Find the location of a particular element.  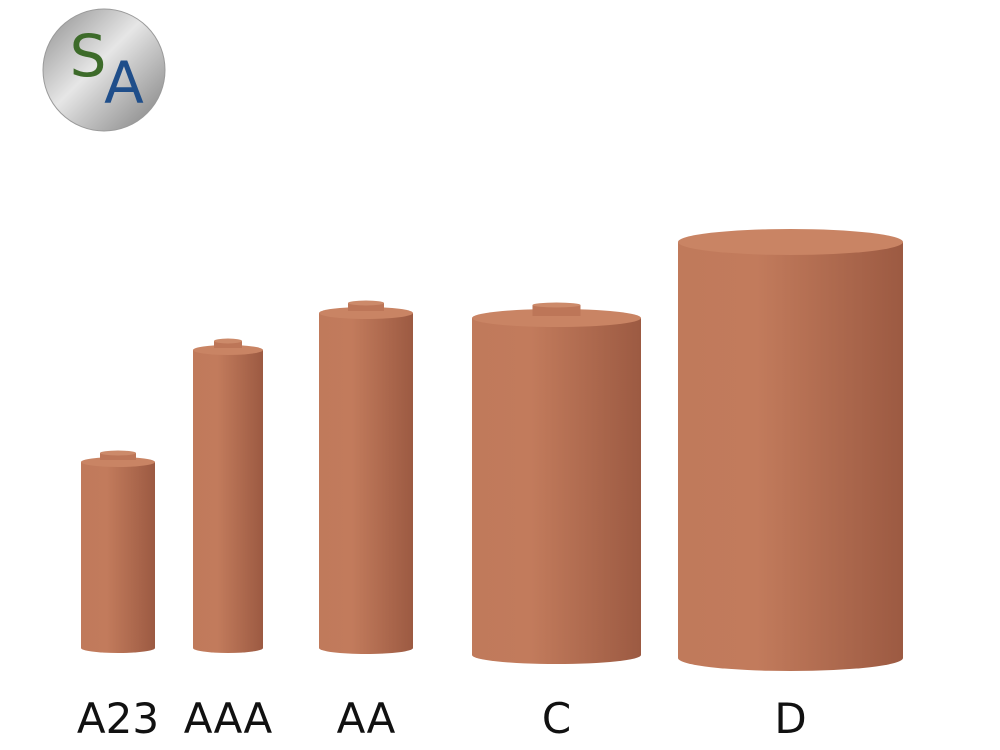

logo-badge is located at coordinates (104, 70).